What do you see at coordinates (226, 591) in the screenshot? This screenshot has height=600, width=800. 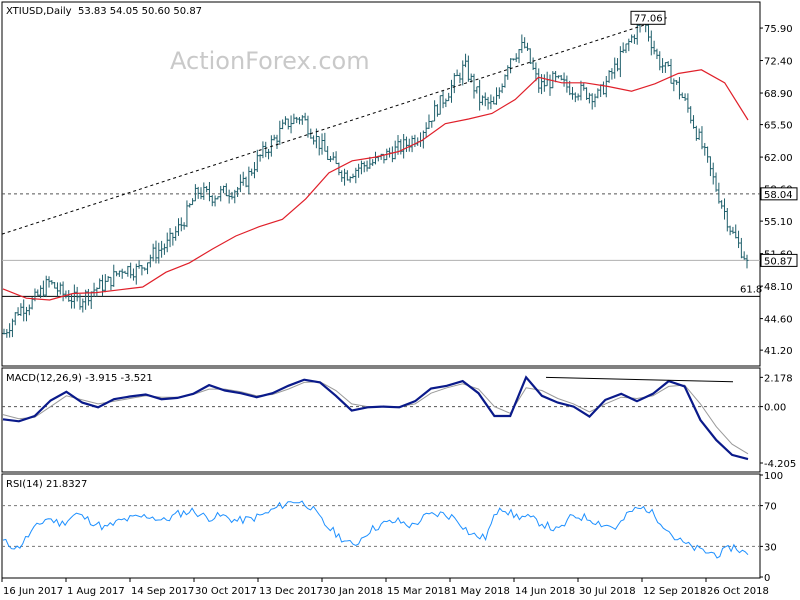 I see `x-tick-label: 30 Oct 2017` at bounding box center [226, 591].